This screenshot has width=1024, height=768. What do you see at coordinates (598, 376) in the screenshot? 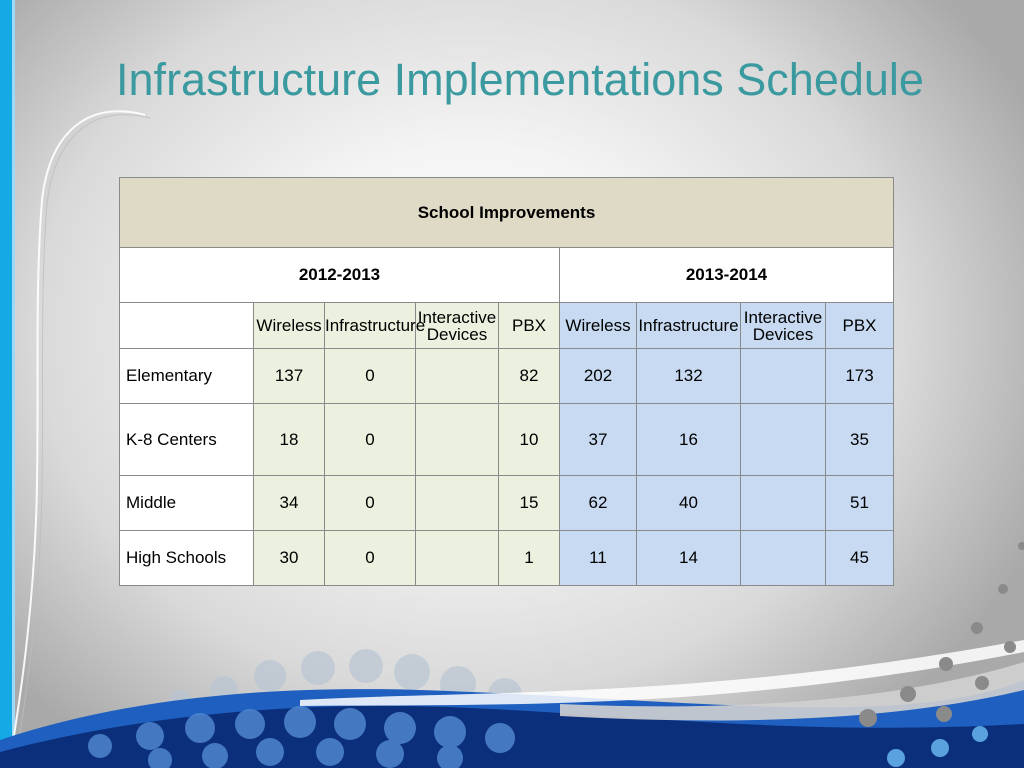
I see `table-cell: 202` at bounding box center [598, 376].